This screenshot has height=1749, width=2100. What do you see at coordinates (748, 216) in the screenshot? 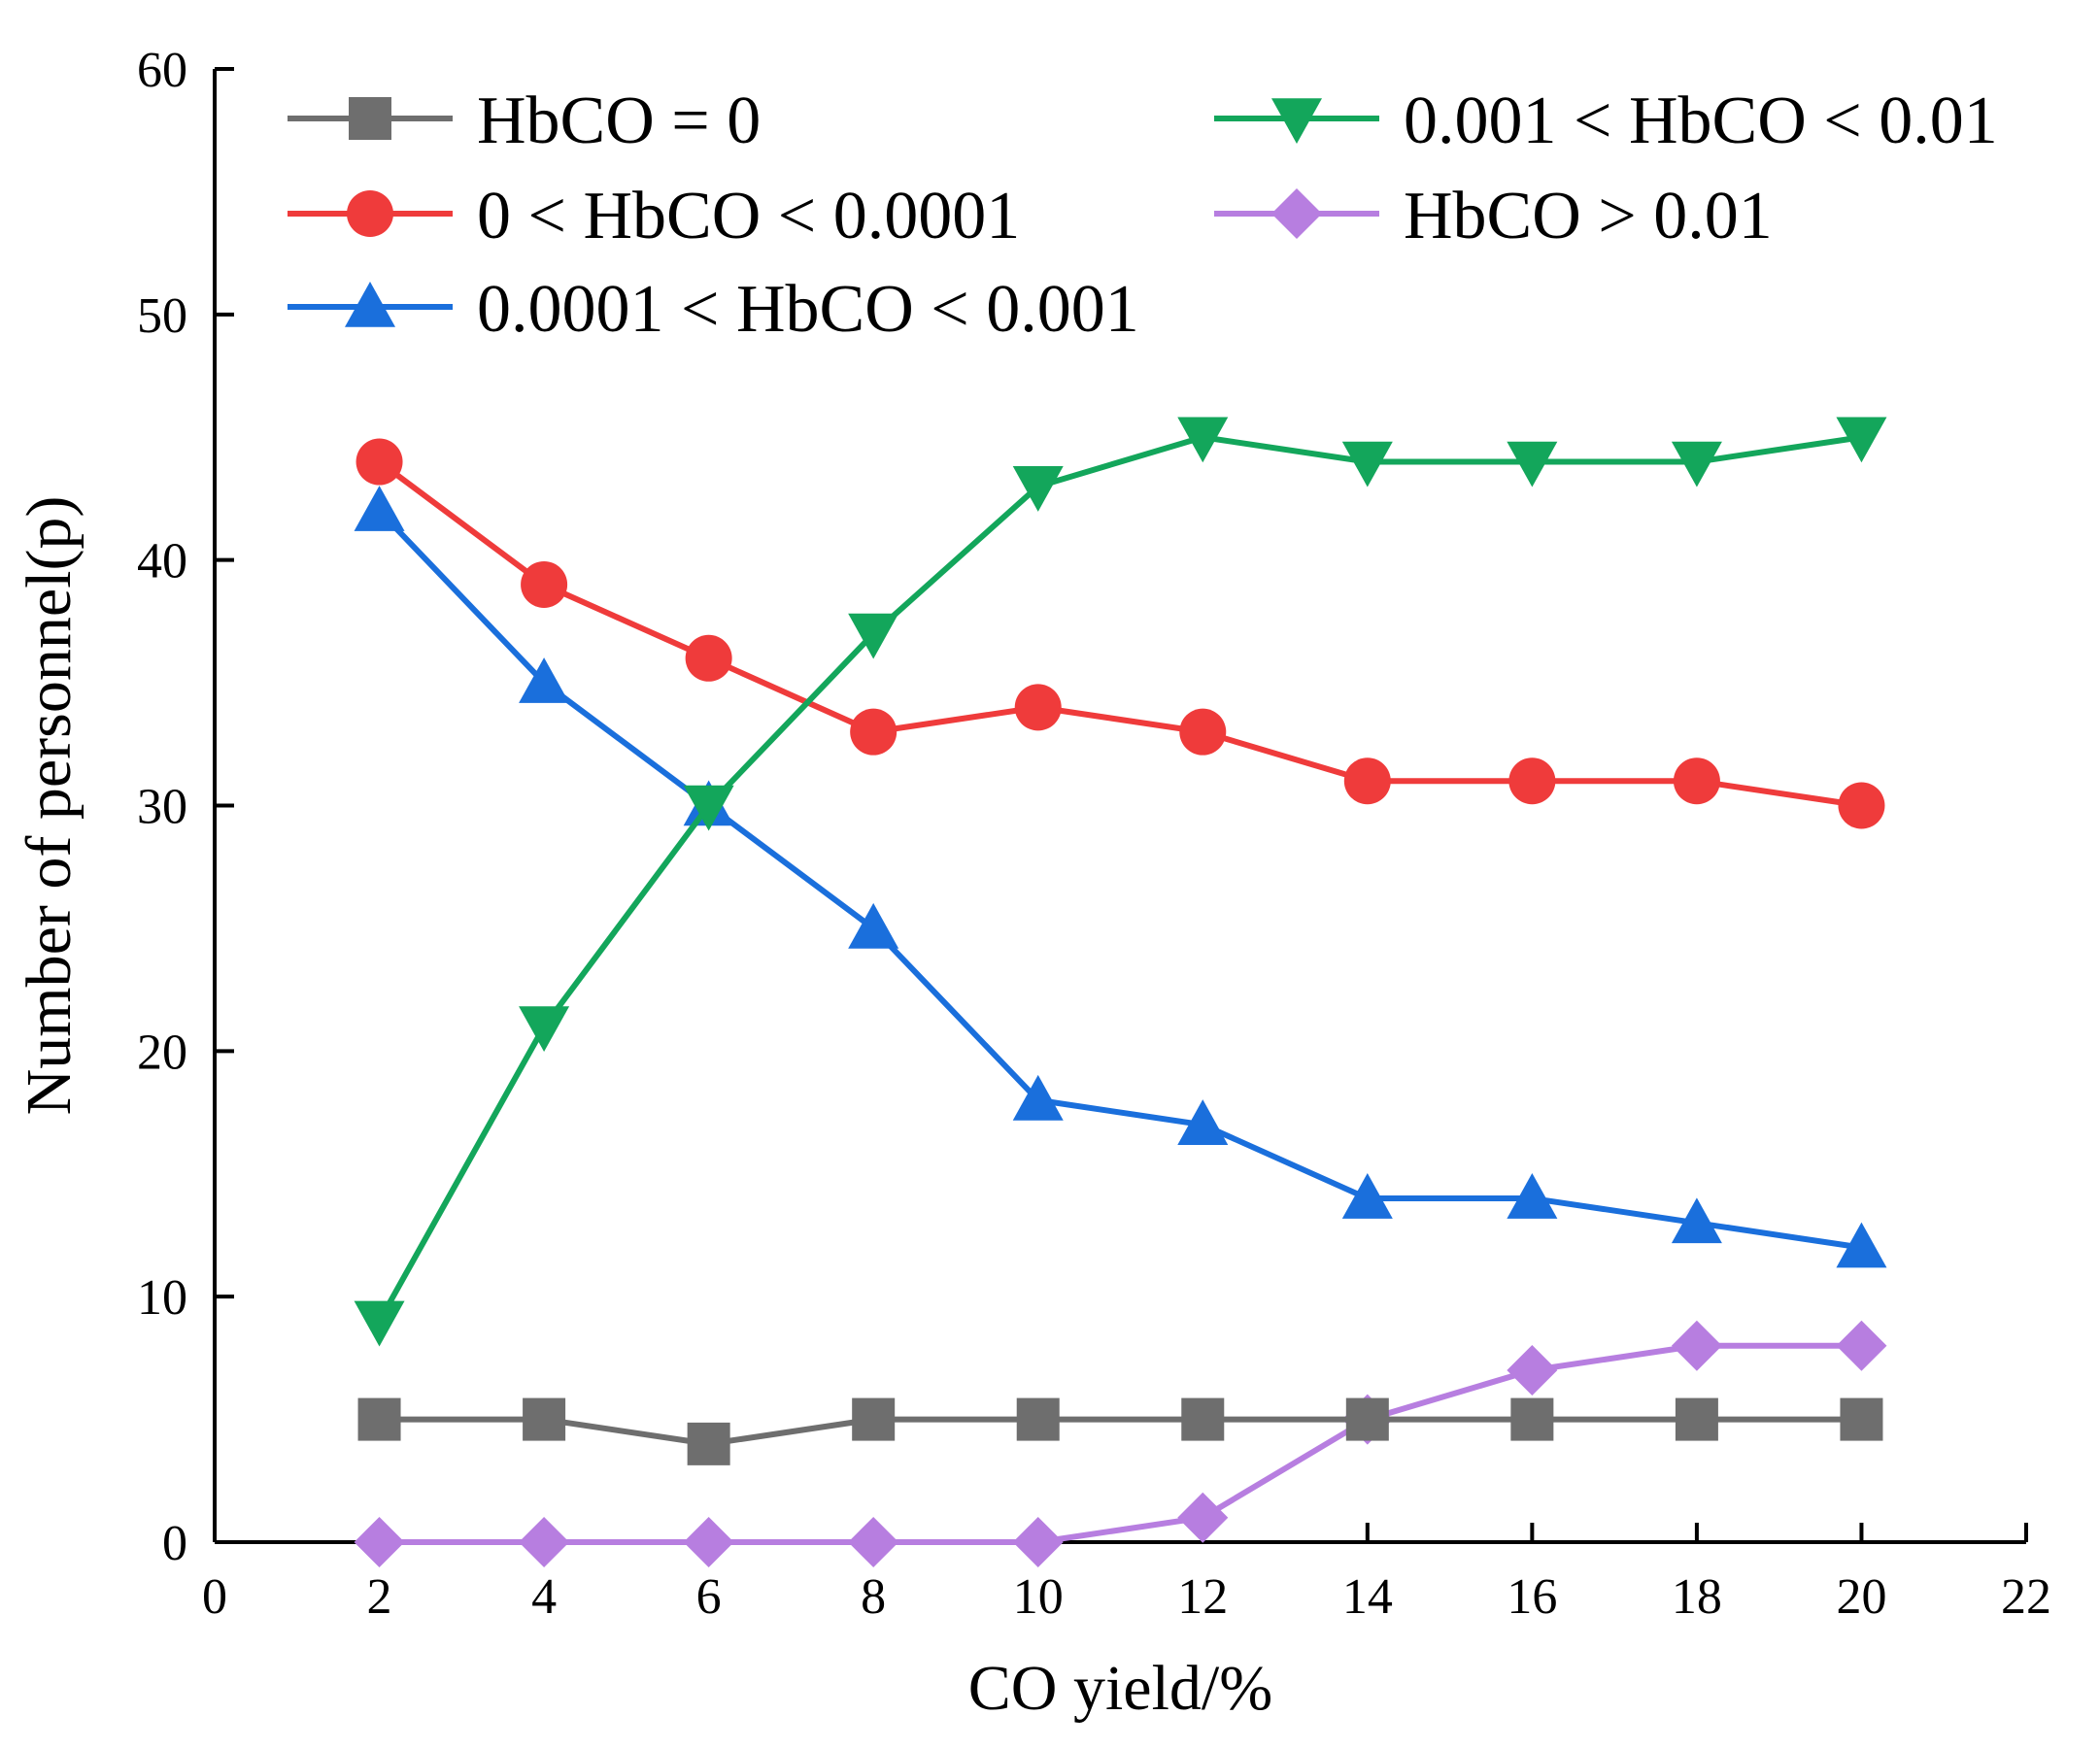
I see `legend-label: 0 < HbCO < 0.0001` at bounding box center [748, 216].